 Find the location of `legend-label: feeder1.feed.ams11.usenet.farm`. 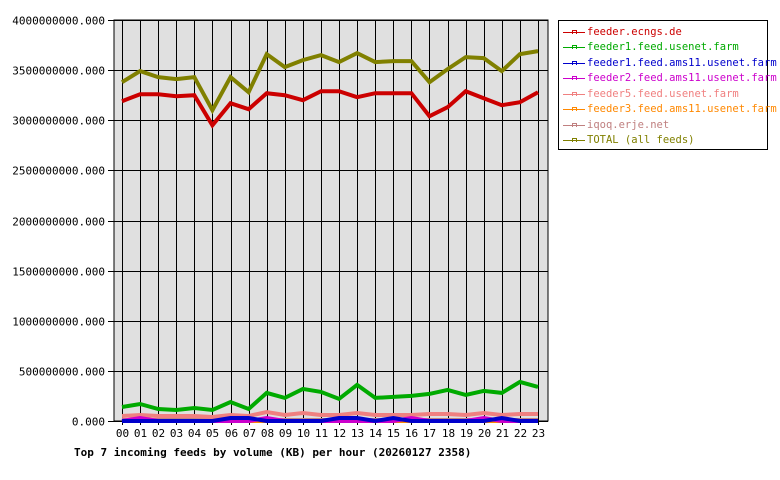

legend-label: feeder1.feed.ams11.usenet.farm is located at coordinates (682, 62).